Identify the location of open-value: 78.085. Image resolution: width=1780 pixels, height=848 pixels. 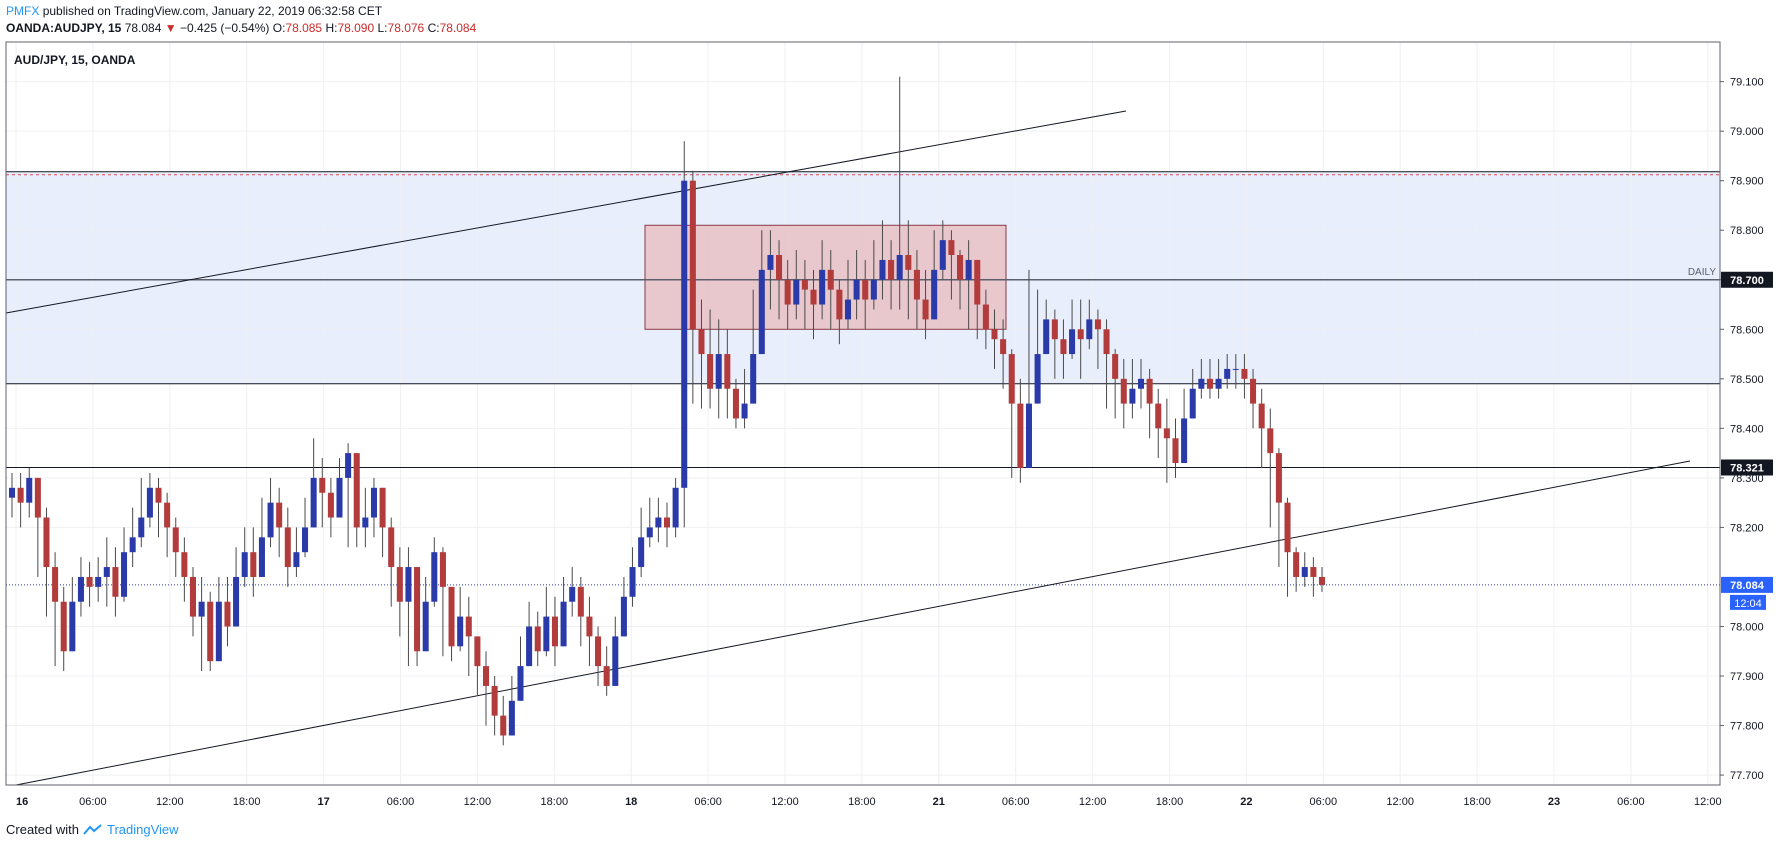
(304, 28).